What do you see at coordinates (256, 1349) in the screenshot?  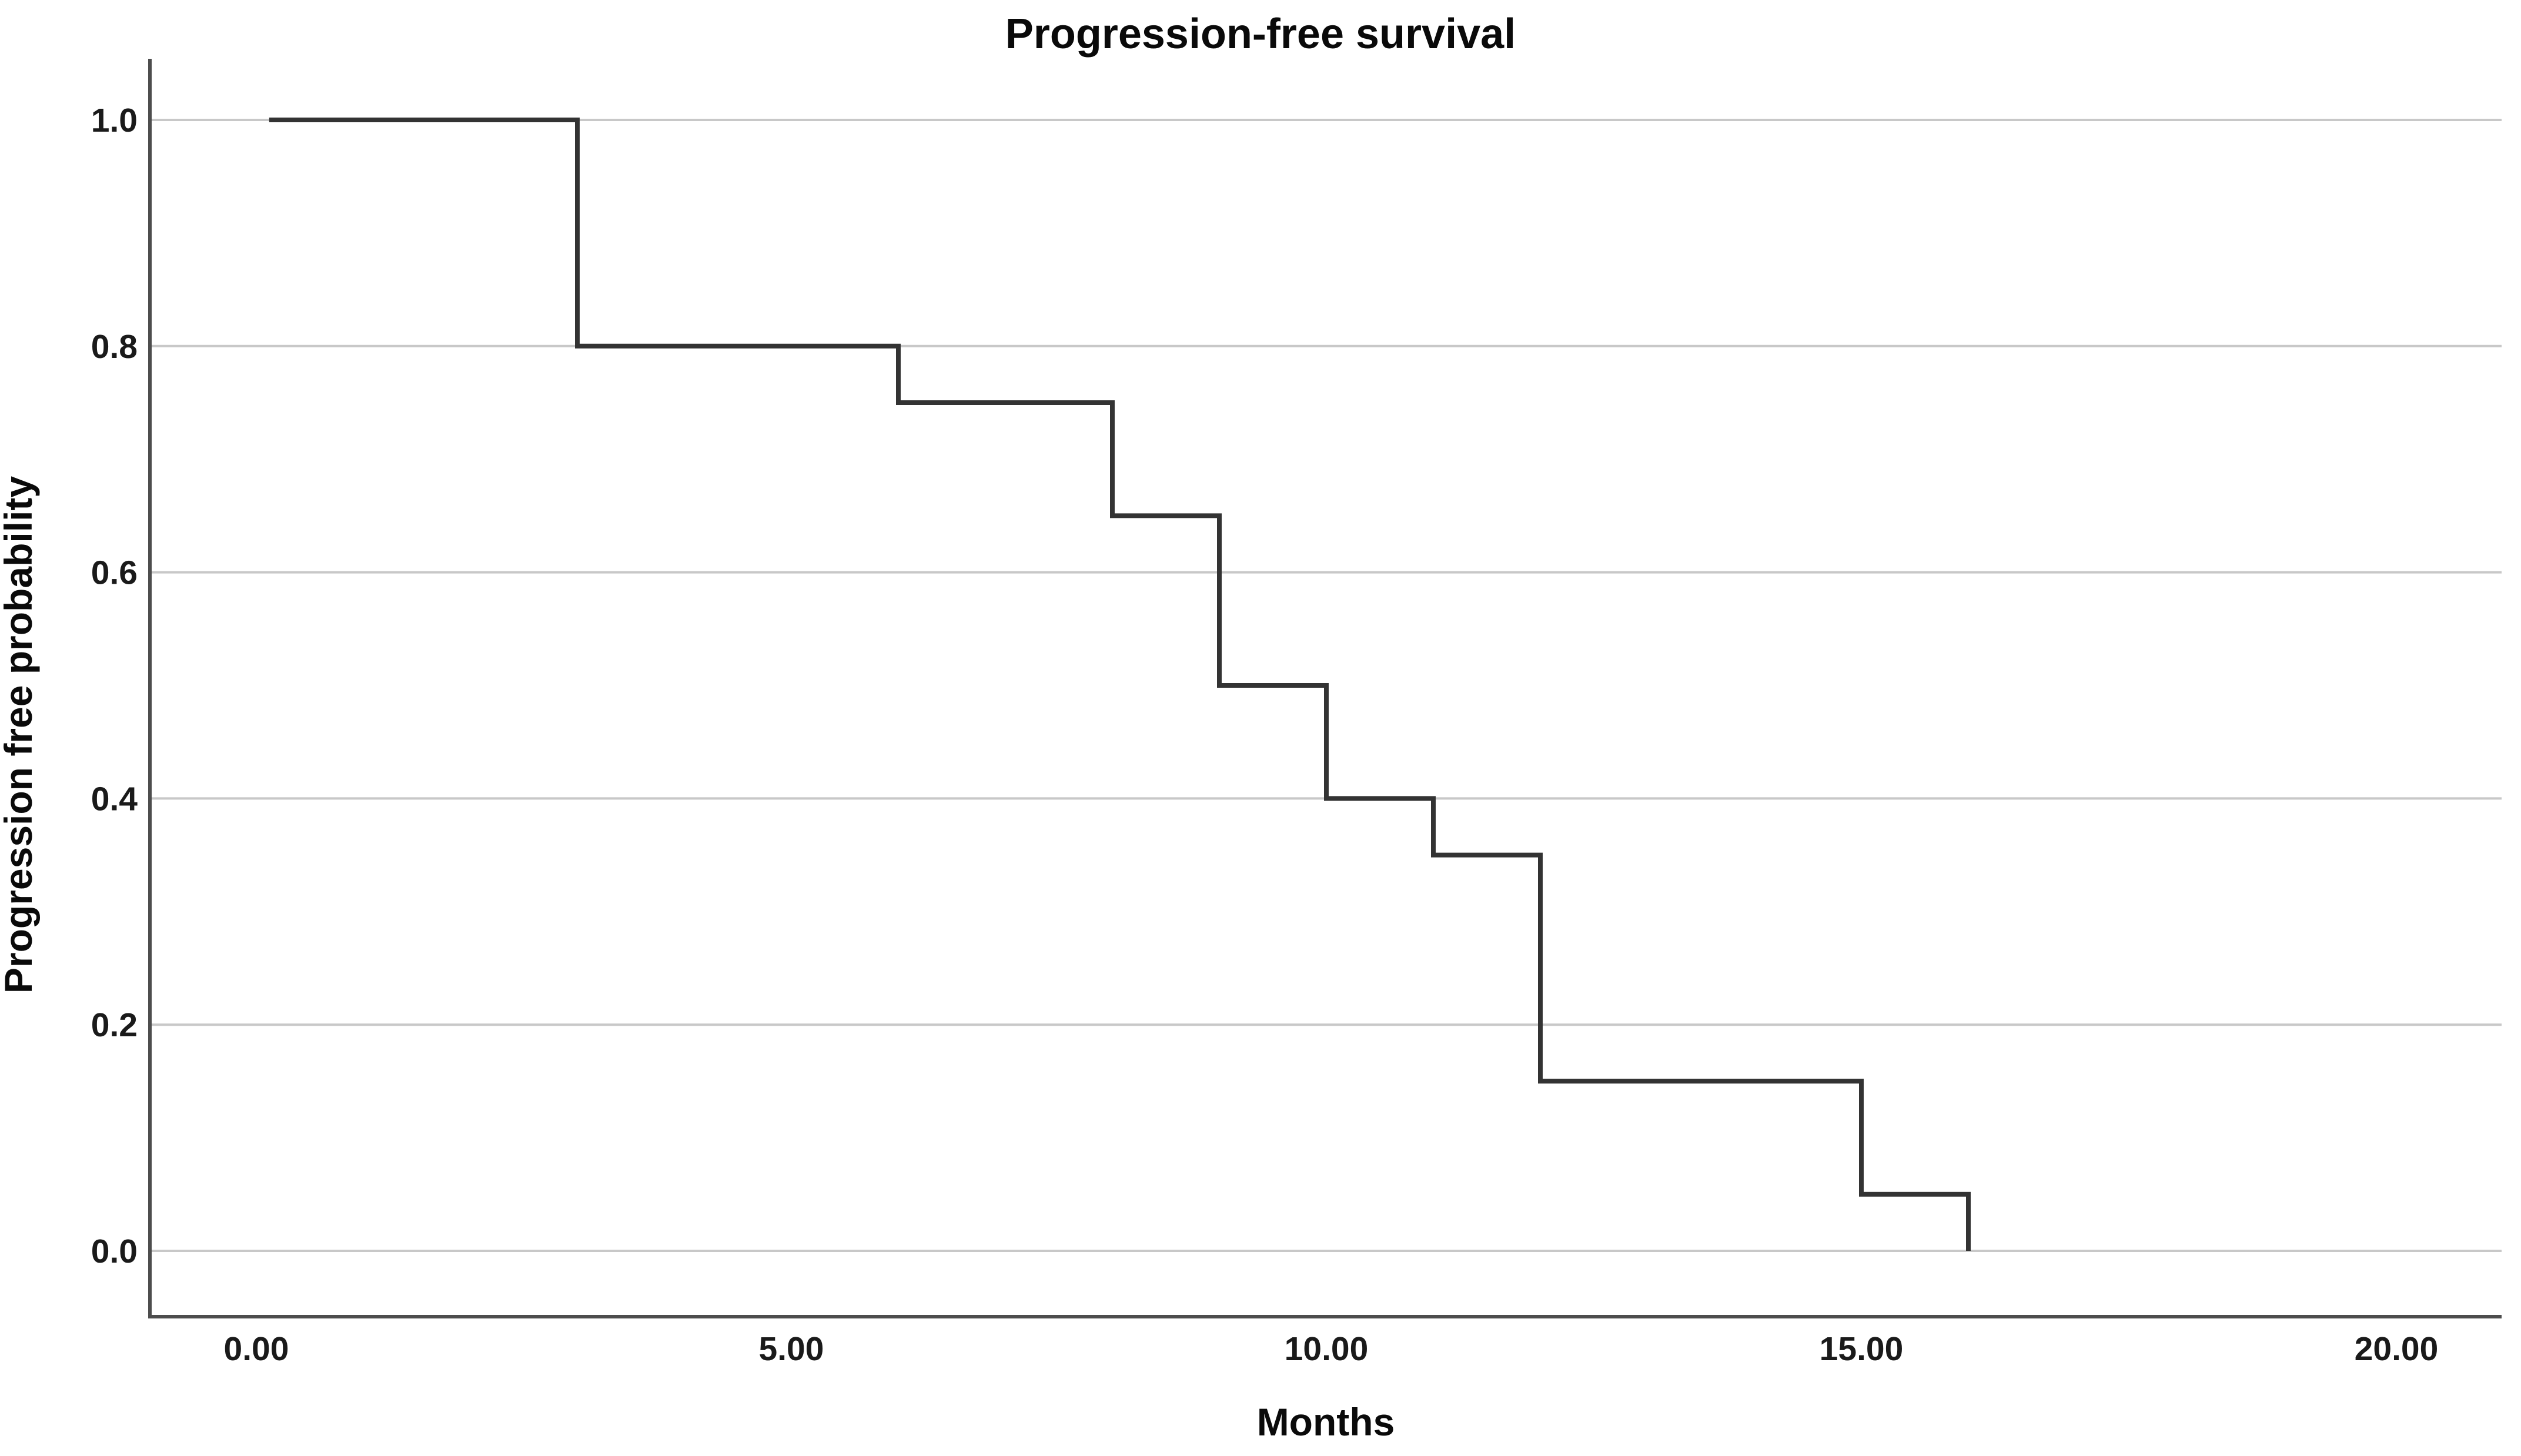 I see `x-tick-label: 0.00` at bounding box center [256, 1349].